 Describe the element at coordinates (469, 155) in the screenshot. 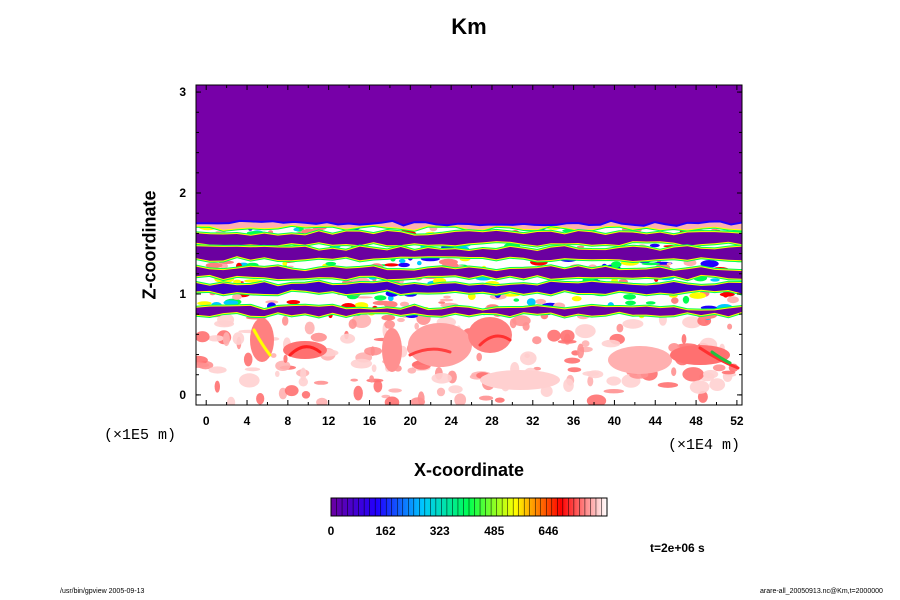

I see `upper-region` at that location.